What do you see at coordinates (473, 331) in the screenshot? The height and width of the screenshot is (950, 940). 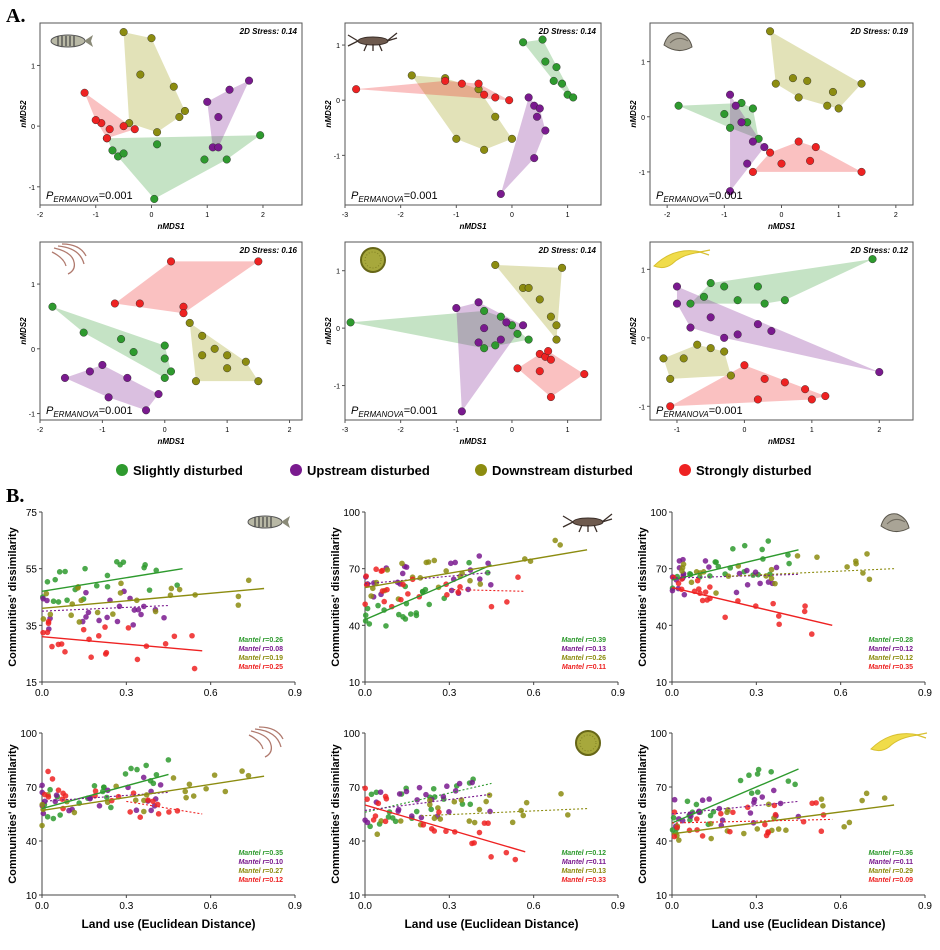 I see `plot-frame` at bounding box center [473, 331].